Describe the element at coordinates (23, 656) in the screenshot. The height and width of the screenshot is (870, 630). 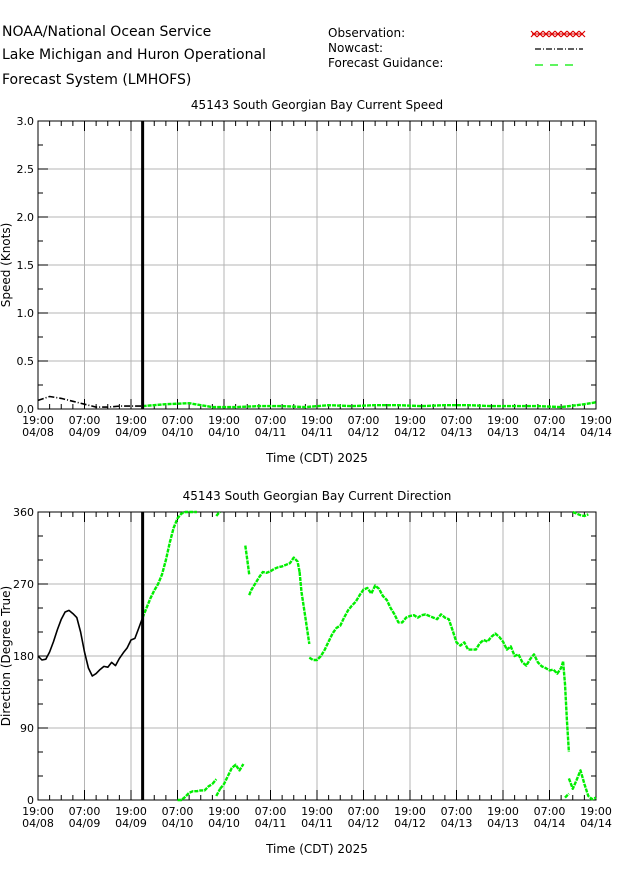
I see `y-tick-label: 180` at that location.